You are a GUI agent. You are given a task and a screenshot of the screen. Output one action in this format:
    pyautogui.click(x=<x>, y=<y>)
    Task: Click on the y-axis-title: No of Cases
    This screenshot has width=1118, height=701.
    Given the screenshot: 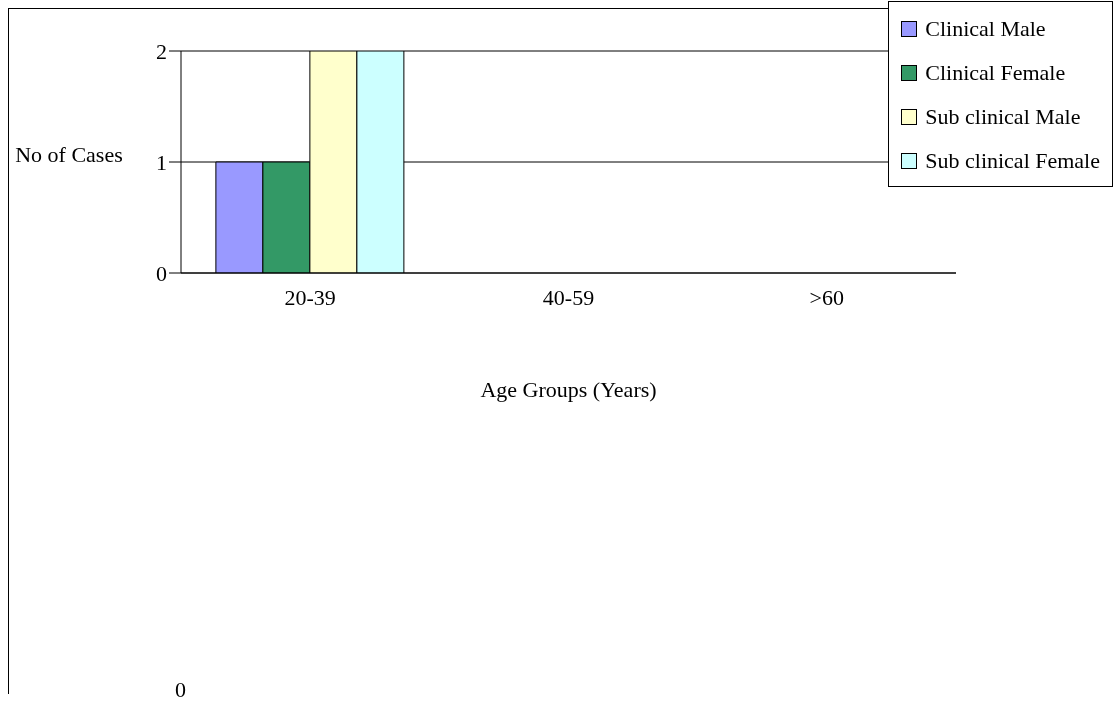 What is the action you would take?
    pyautogui.click(x=69, y=154)
    